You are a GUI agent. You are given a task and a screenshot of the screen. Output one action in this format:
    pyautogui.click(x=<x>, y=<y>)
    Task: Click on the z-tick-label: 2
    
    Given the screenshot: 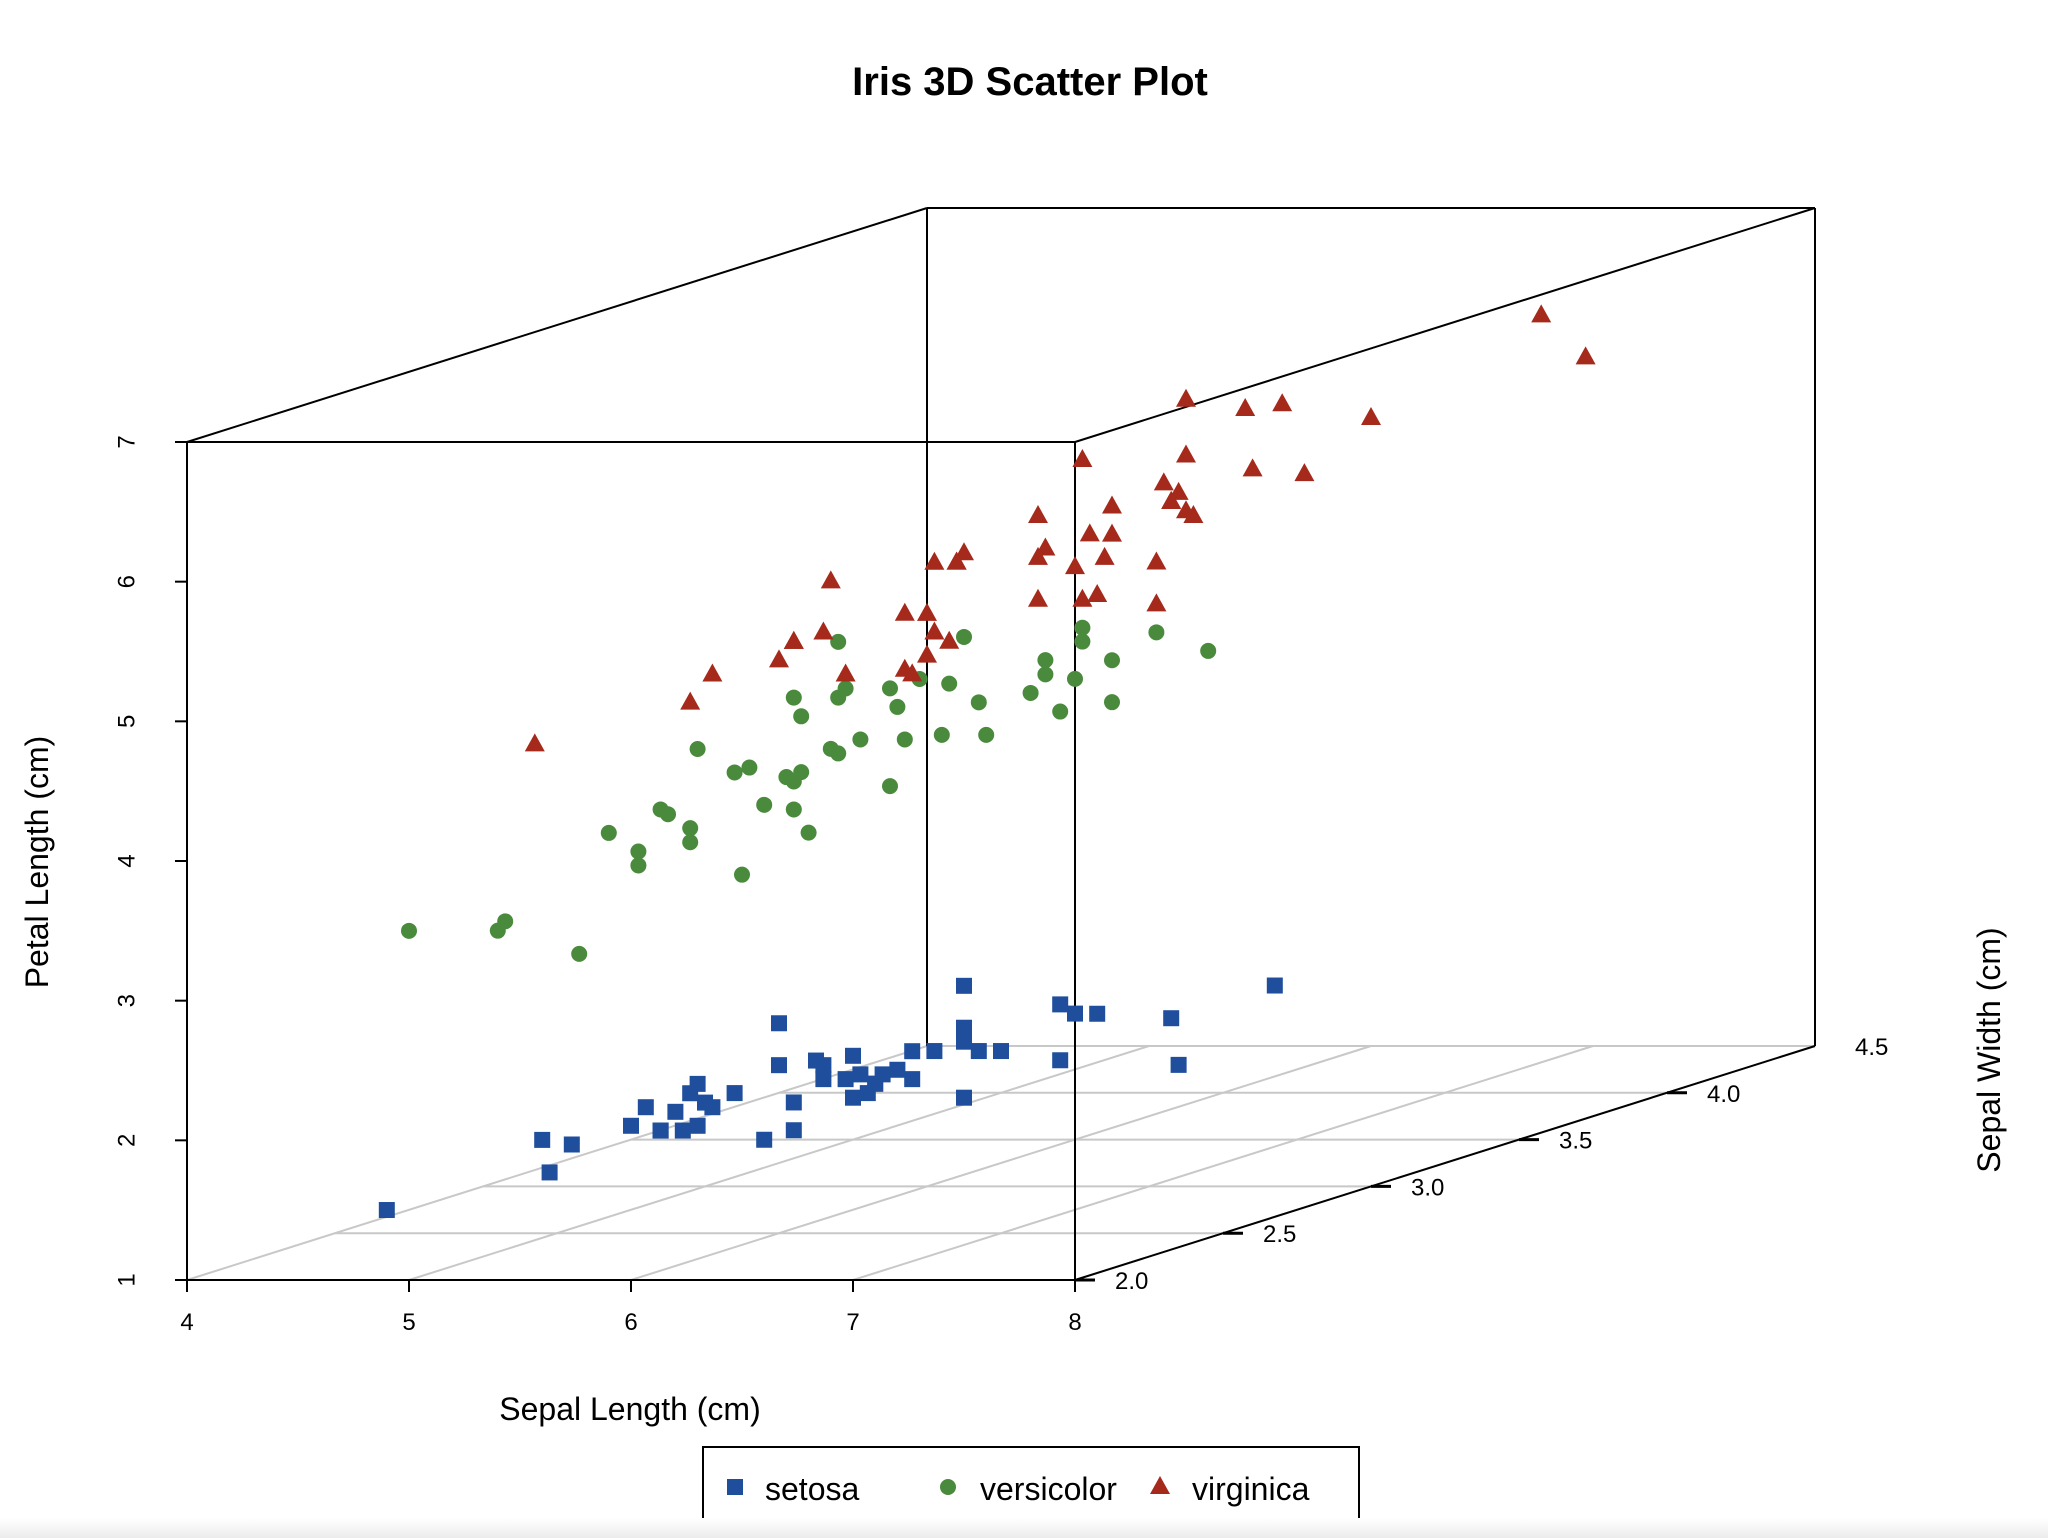 What is the action you would take?
    pyautogui.click(x=127, y=1140)
    